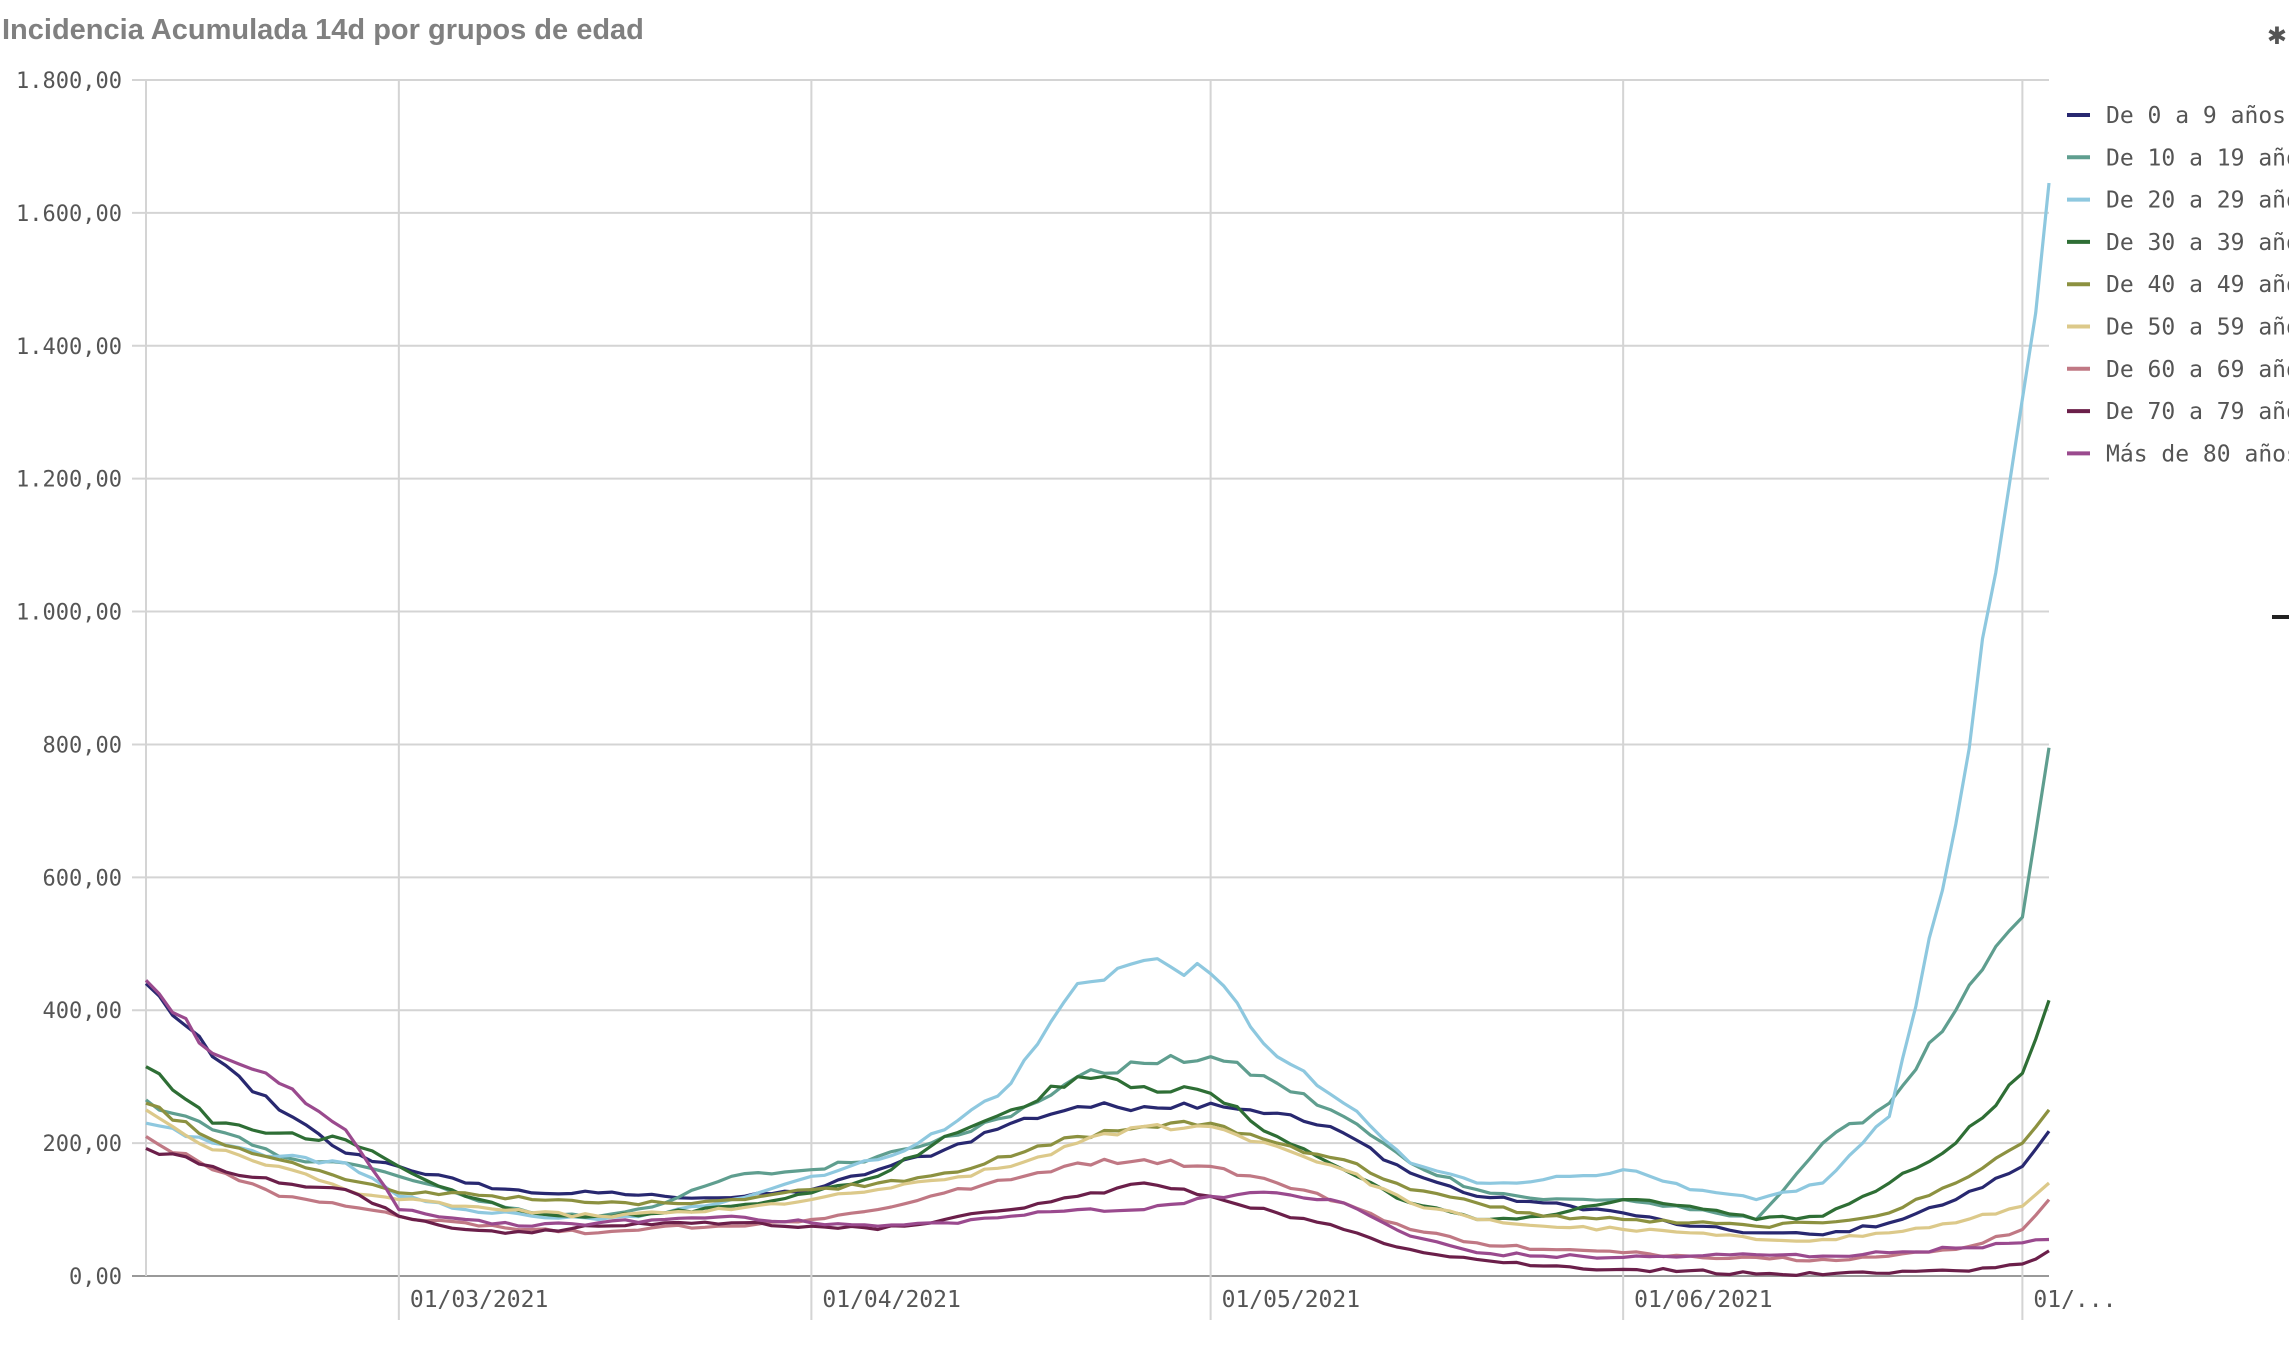  What do you see at coordinates (95, 1277) in the screenshot?
I see `y-tick-label: 0,00` at bounding box center [95, 1277].